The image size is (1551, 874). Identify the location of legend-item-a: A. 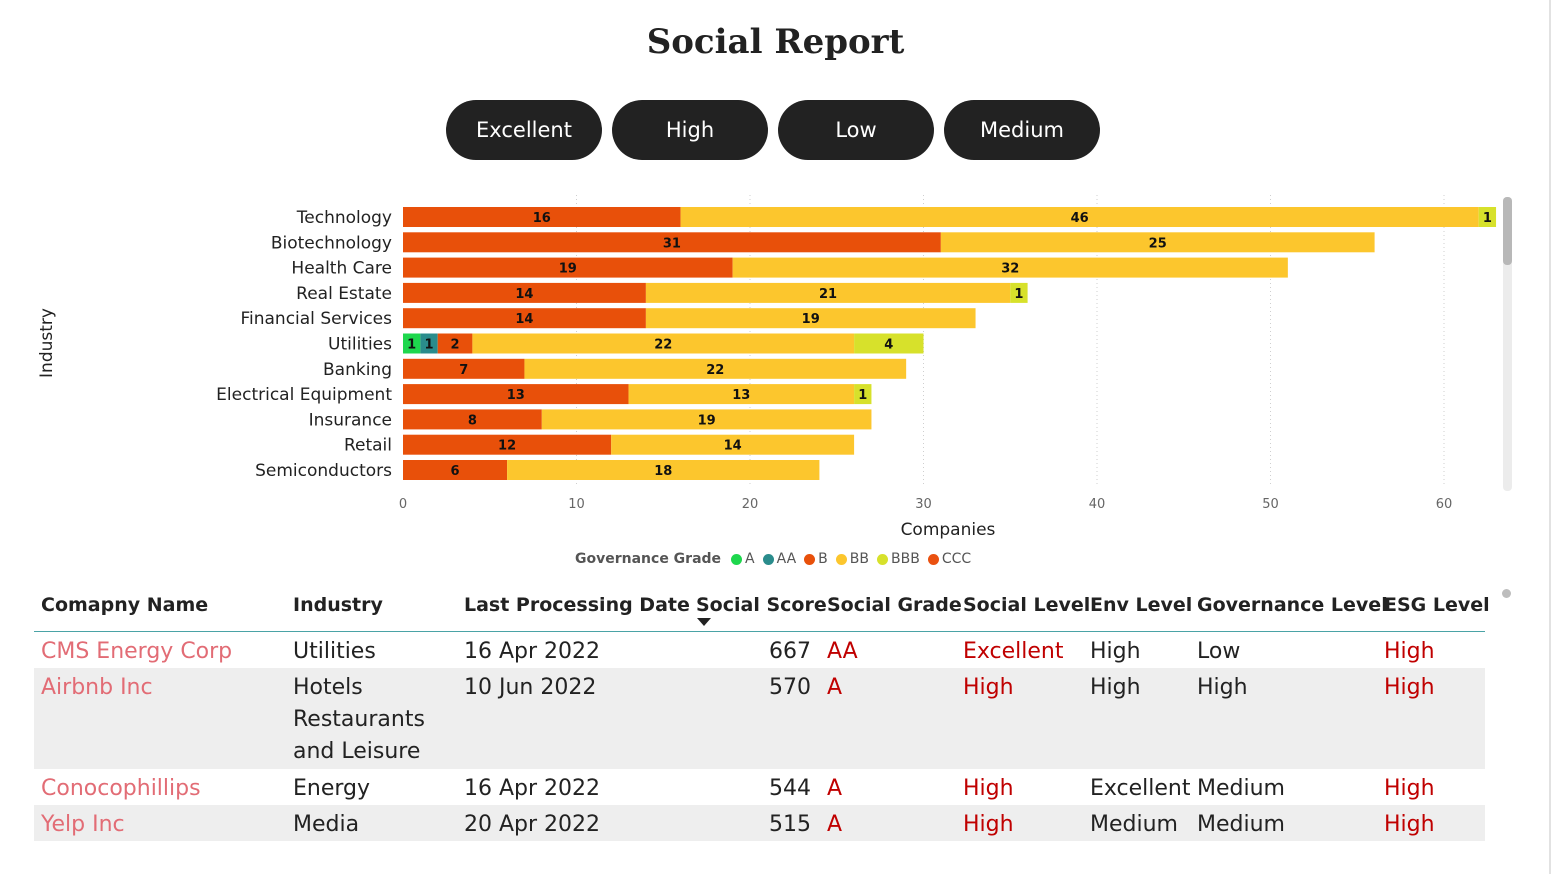
(743, 559).